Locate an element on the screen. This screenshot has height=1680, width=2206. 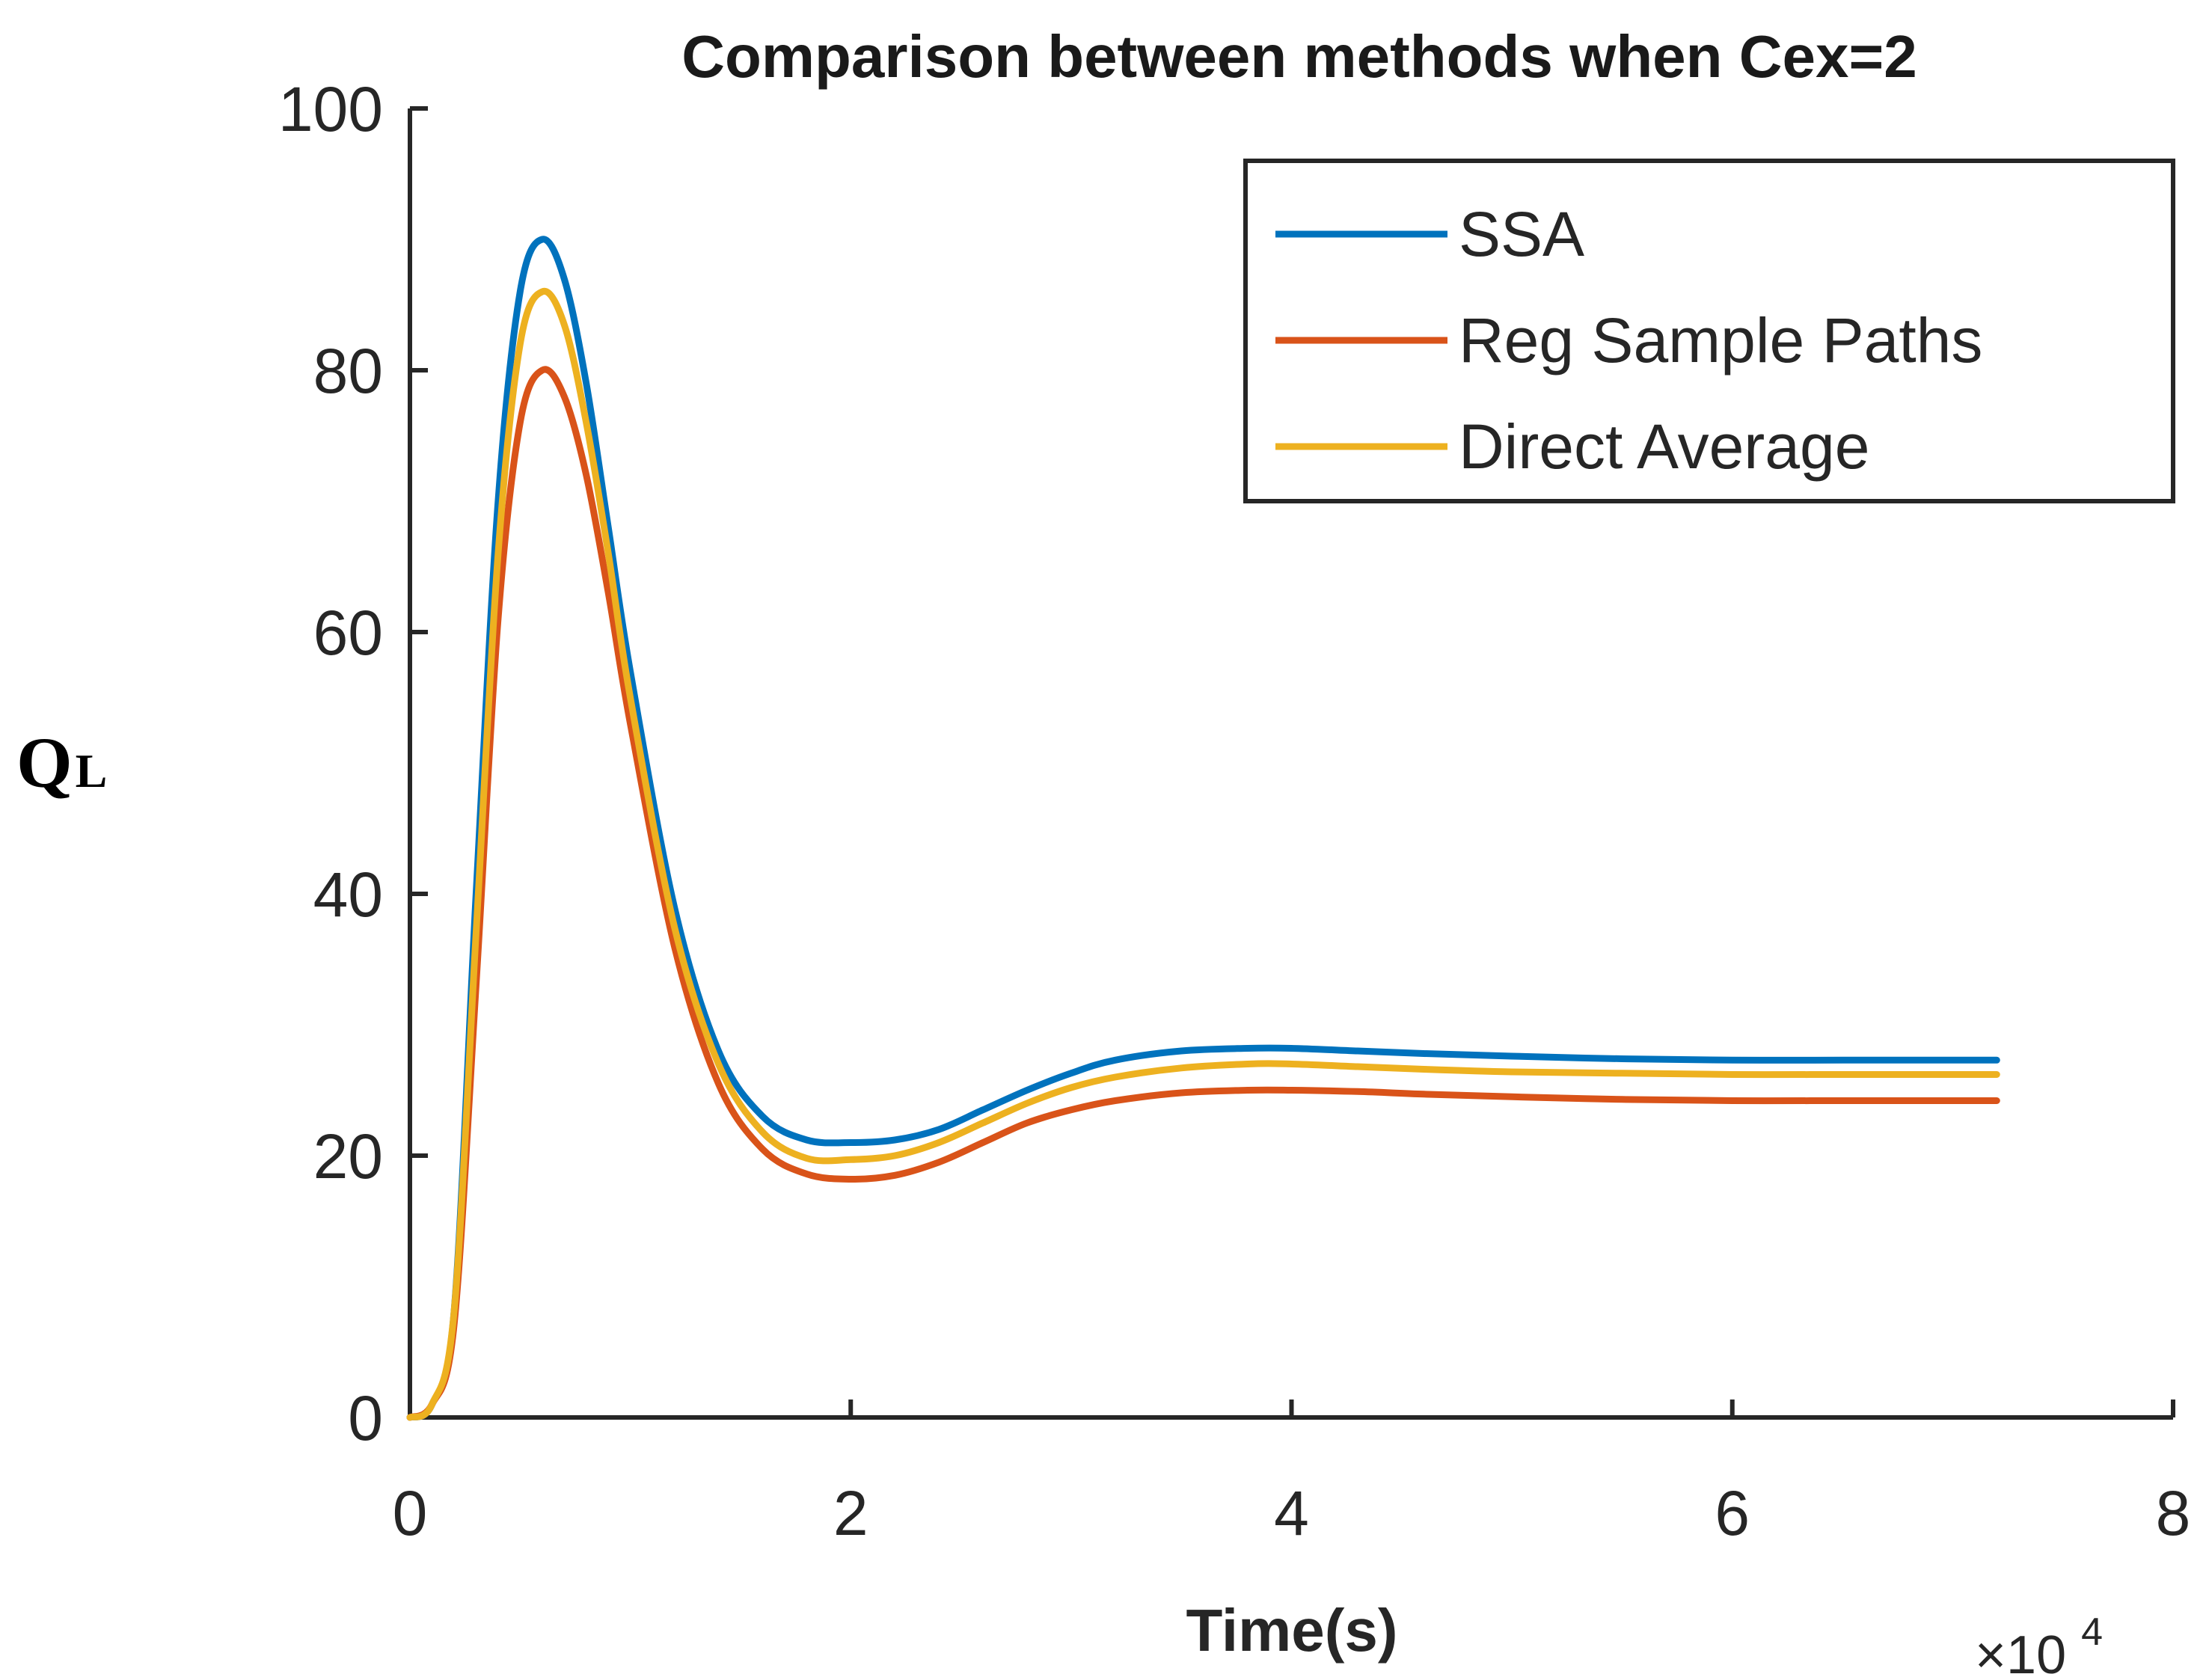
legend-items: SSA Reg Sample Paths Direct Average is located at coordinates (1628, 340).